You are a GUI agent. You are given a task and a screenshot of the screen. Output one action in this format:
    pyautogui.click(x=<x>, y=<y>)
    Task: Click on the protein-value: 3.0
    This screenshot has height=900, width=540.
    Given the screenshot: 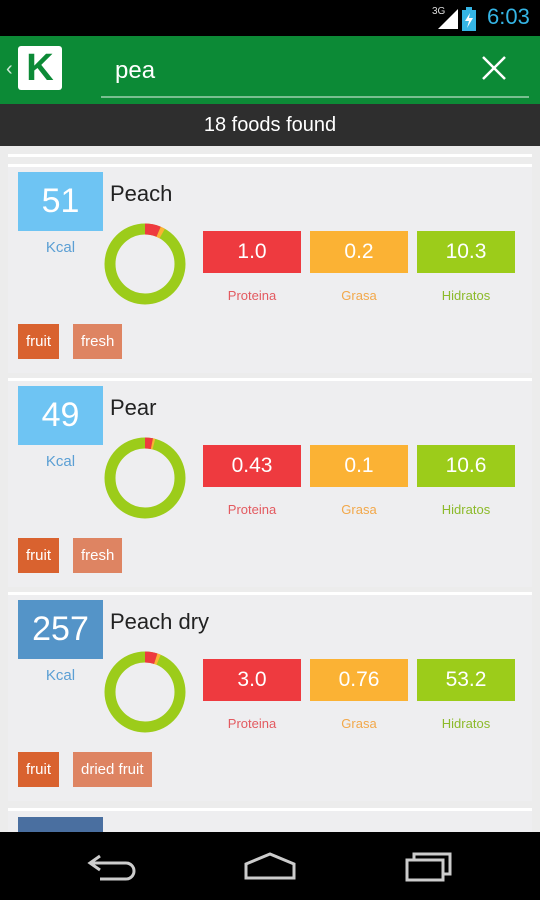 What is the action you would take?
    pyautogui.click(x=252, y=680)
    